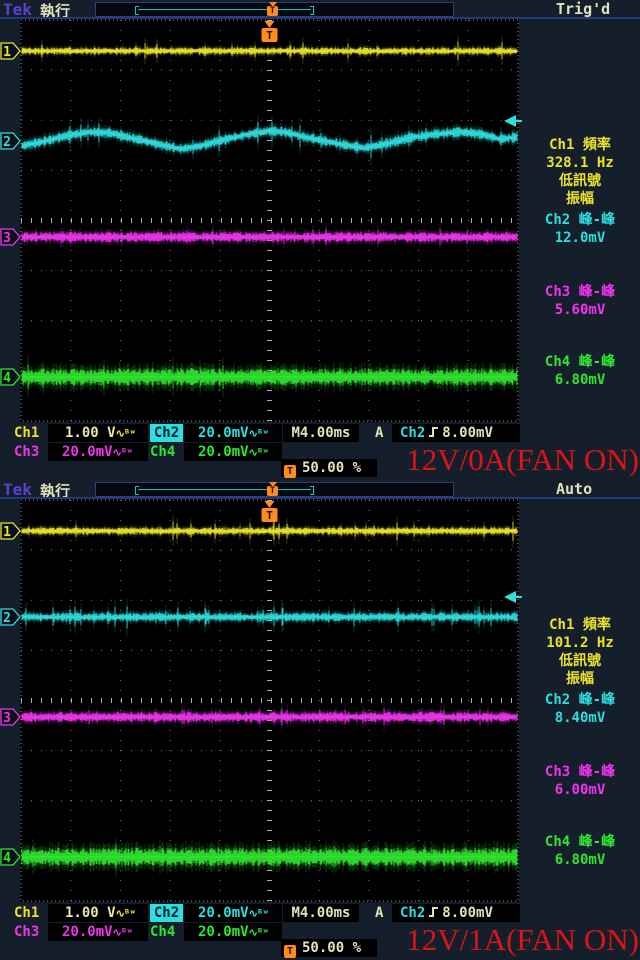 This screenshot has height=960, width=640. I want to click on measurement-ch2-pkpk: Ch2 峰-峰 12.0mV, so click(580, 229).